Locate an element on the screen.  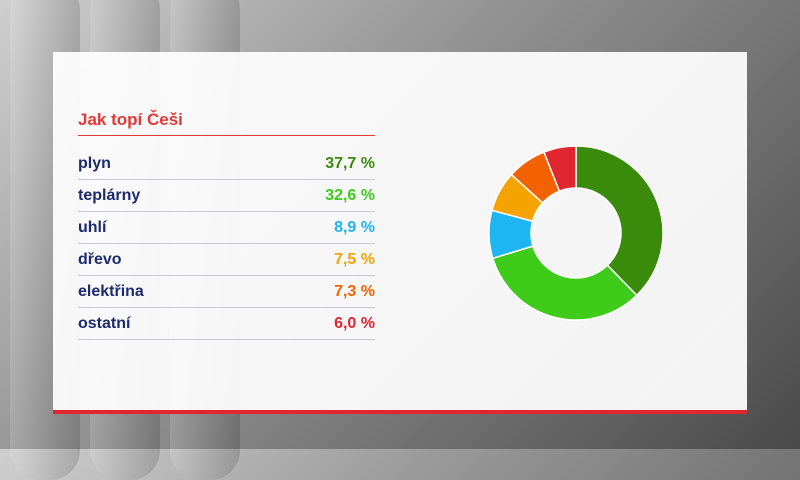
legend-row: uhlí 8,9 % is located at coordinates (226, 228).